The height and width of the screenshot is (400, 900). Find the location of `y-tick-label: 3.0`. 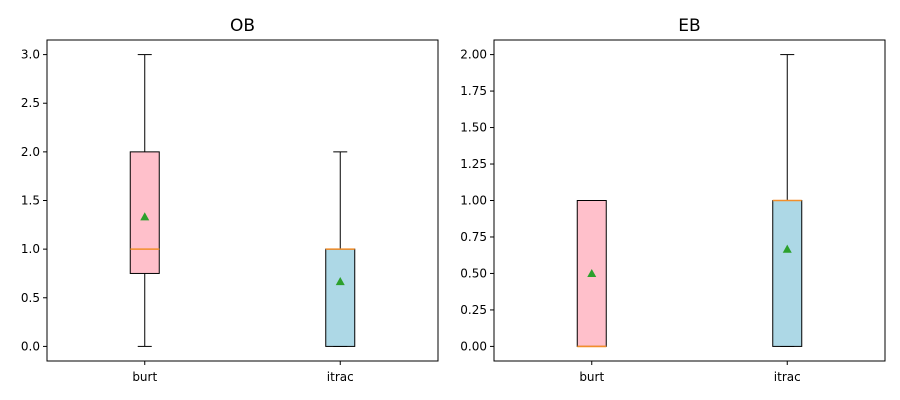

y-tick-label: 3.0 is located at coordinates (30, 55).